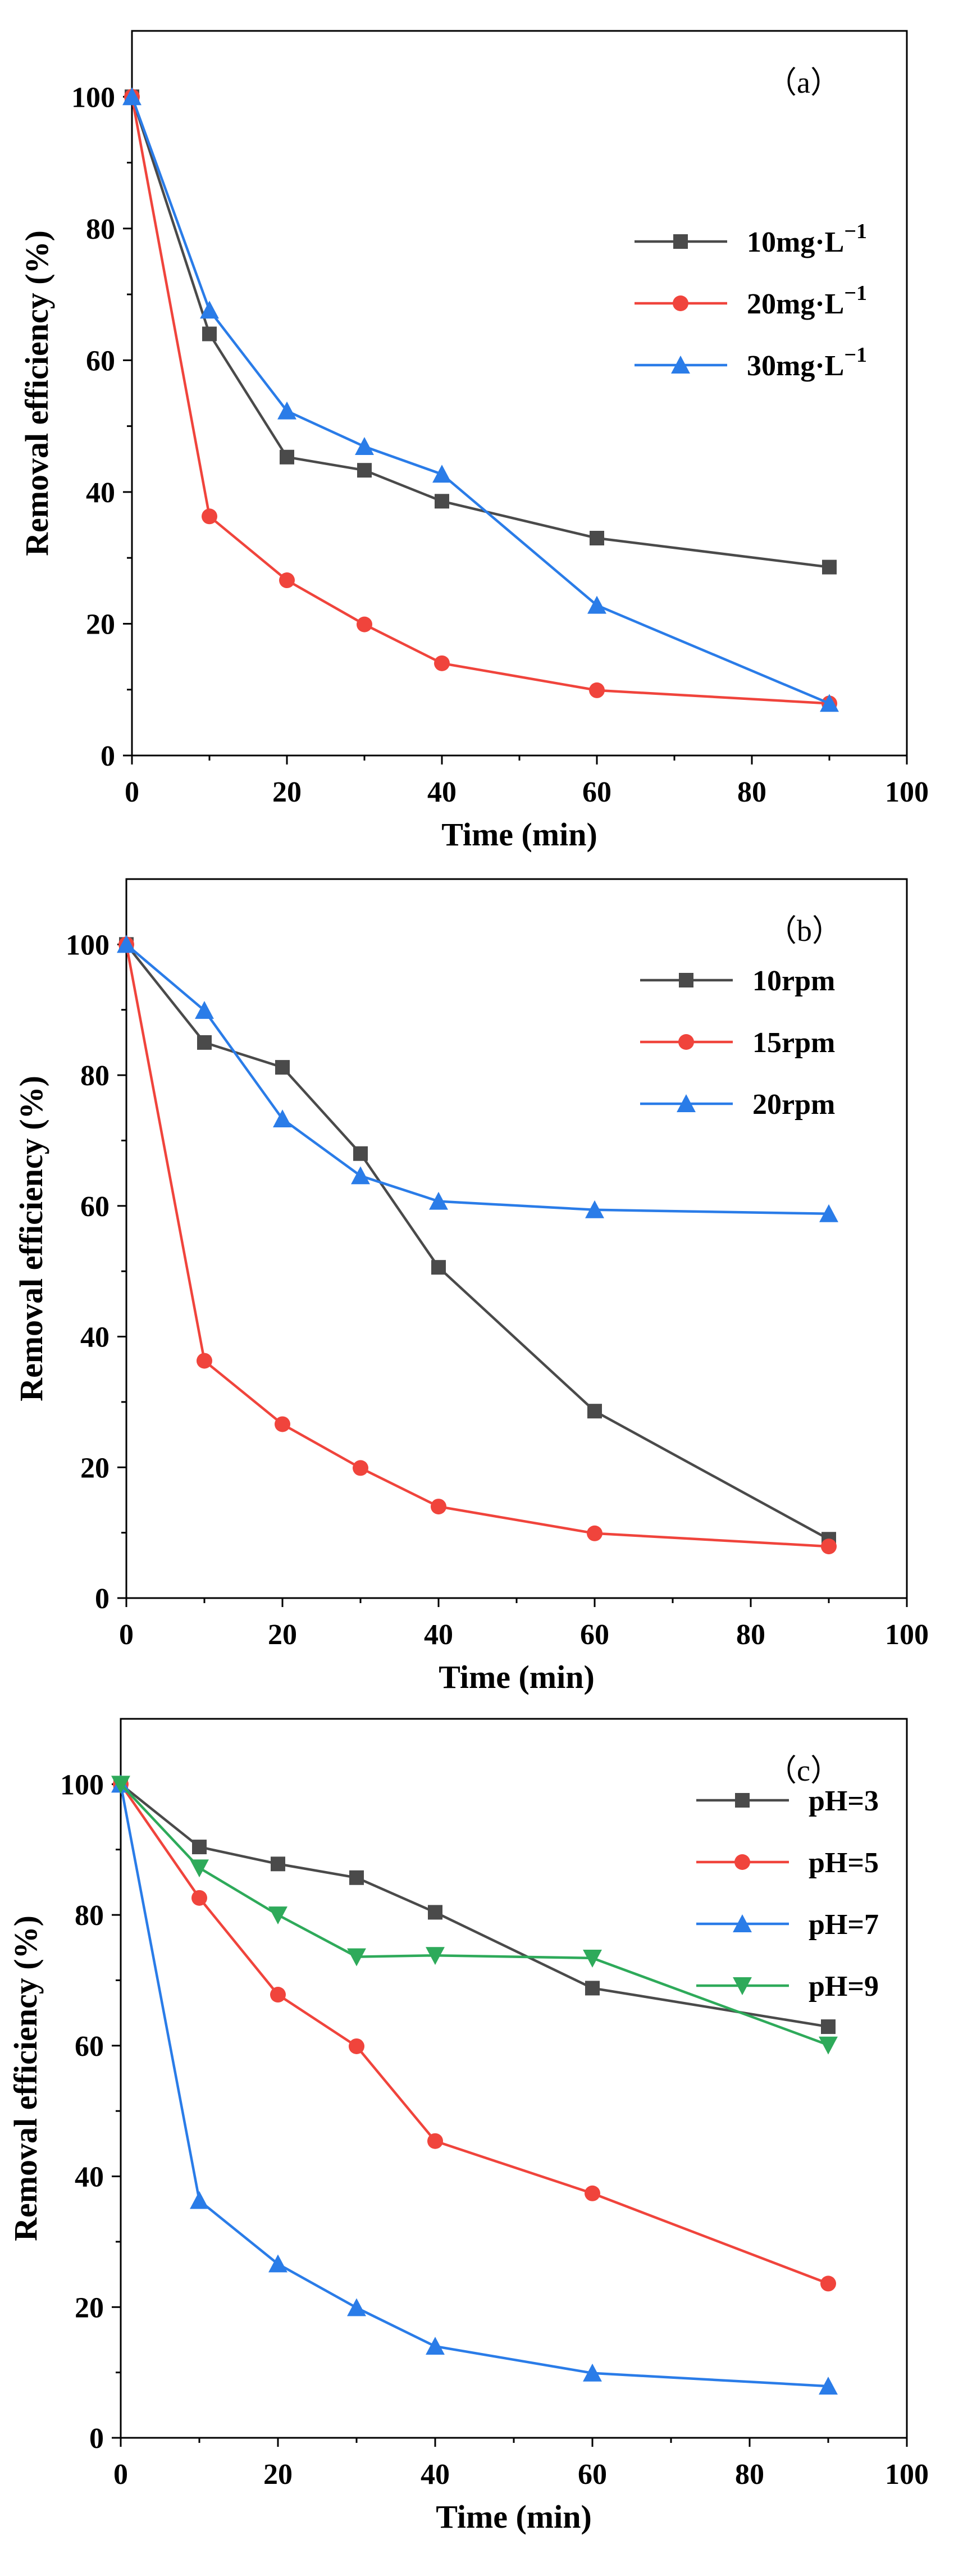  I want to click on legend-label-main: 30mg·L, so click(795, 366).